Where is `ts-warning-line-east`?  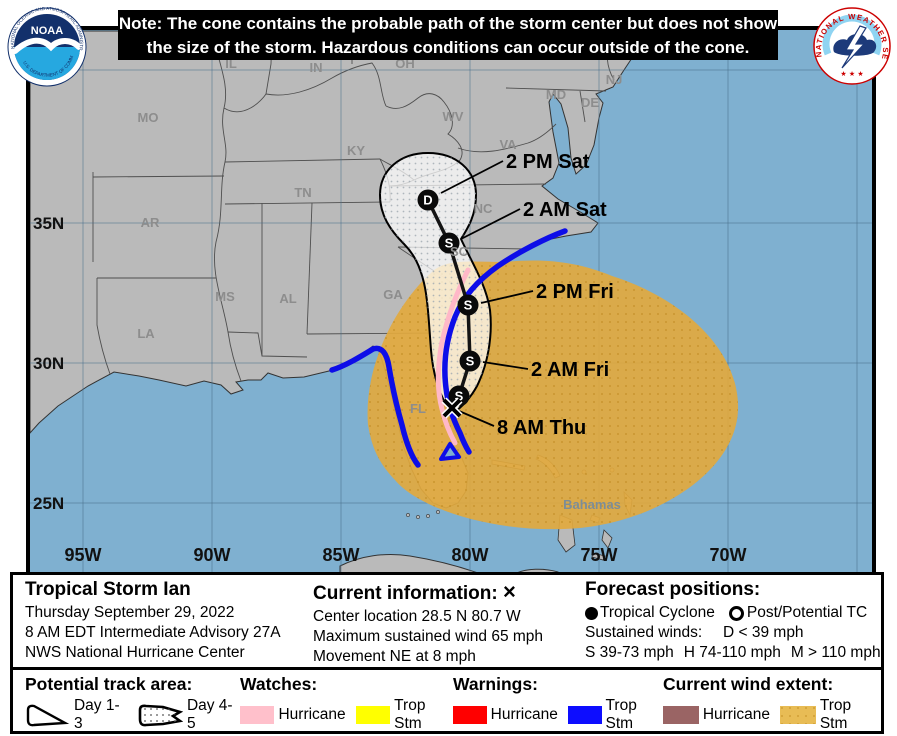
ts-warning-line-east is located at coordinates (505, 341).